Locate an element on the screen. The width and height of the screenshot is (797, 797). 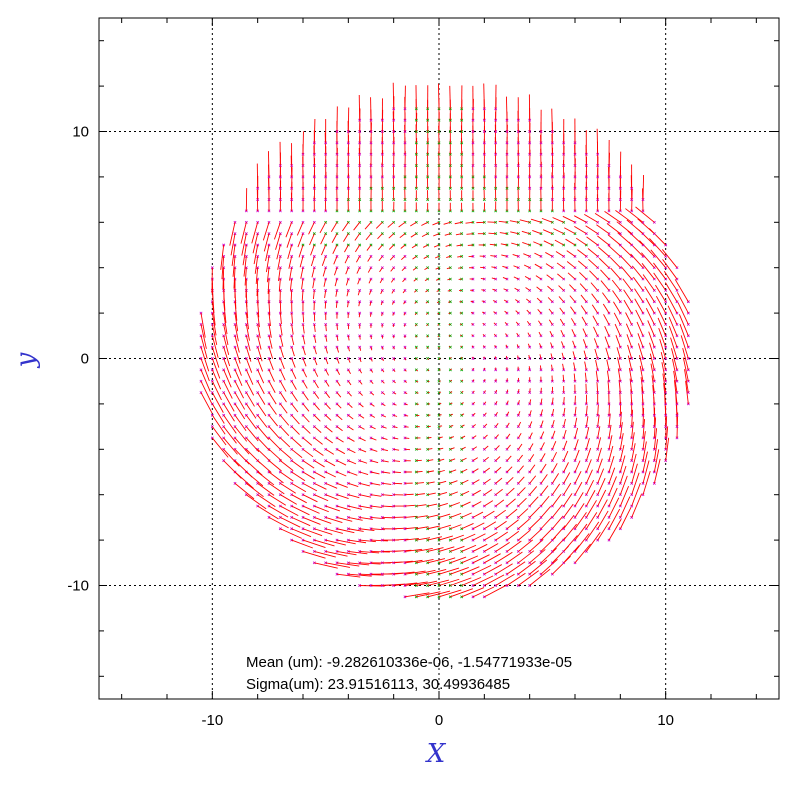
y-tick-label: 10 is located at coordinates (80, 132).